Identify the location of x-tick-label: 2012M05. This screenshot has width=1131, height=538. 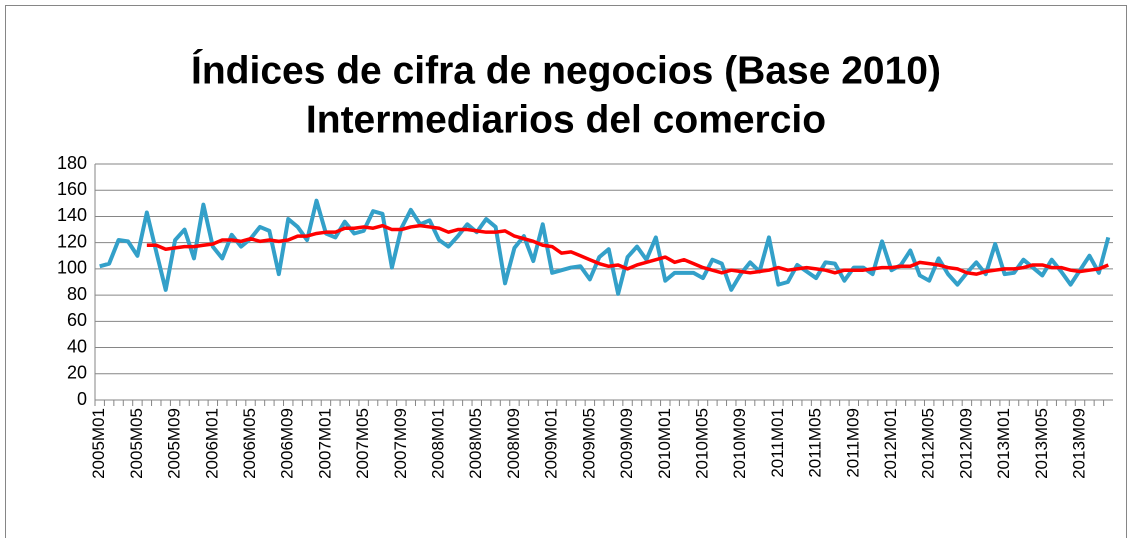
(928, 443).